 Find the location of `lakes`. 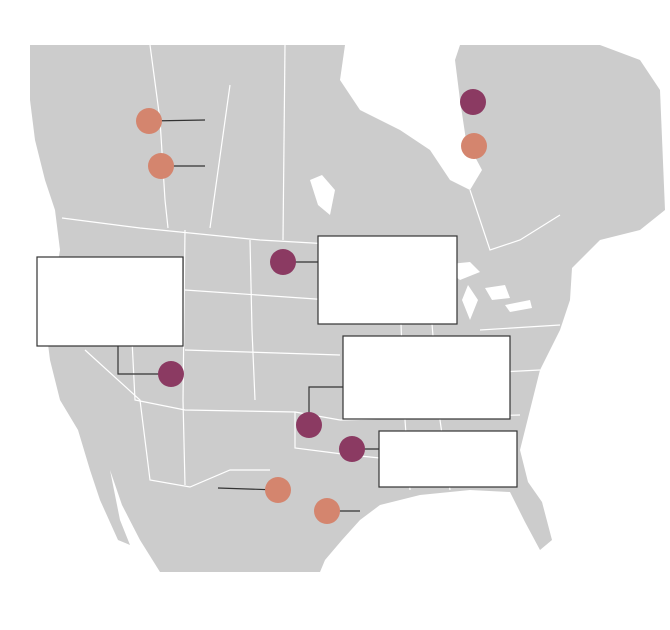

lakes is located at coordinates (421, 247).